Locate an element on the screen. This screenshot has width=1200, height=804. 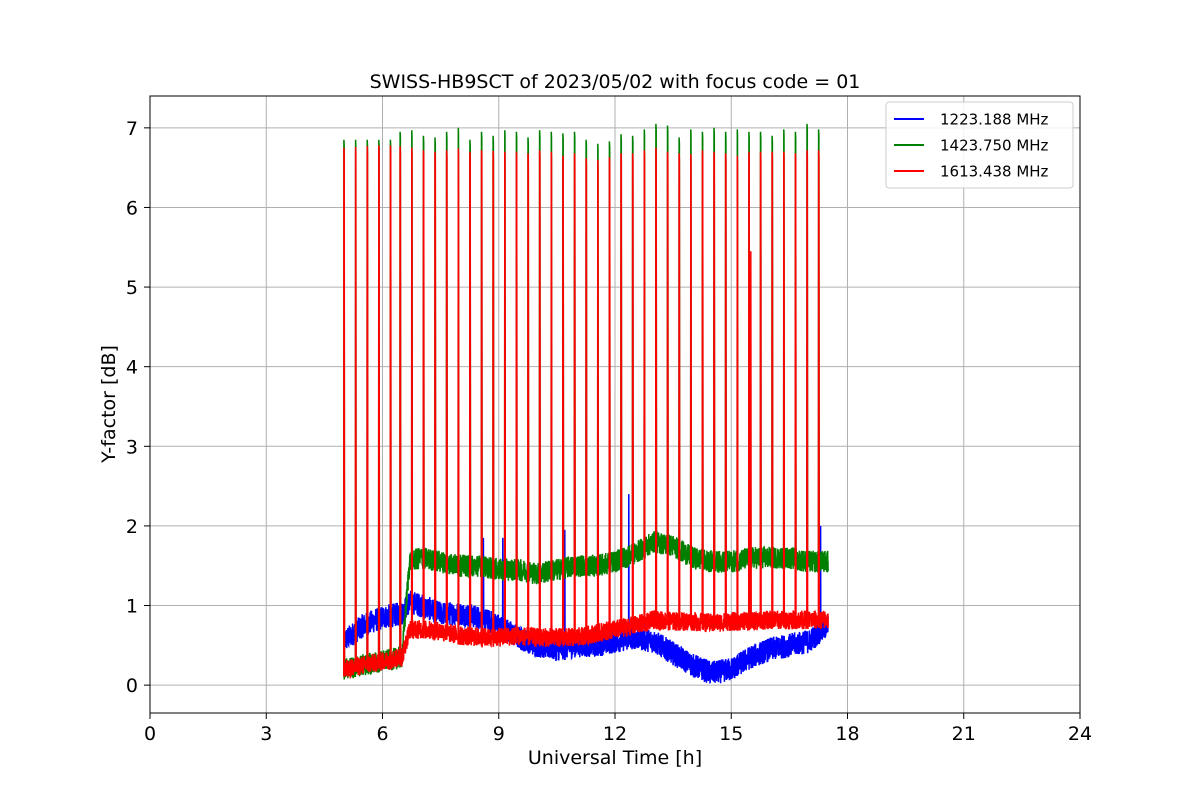
x-tick-label: 21 is located at coordinates (964, 734).